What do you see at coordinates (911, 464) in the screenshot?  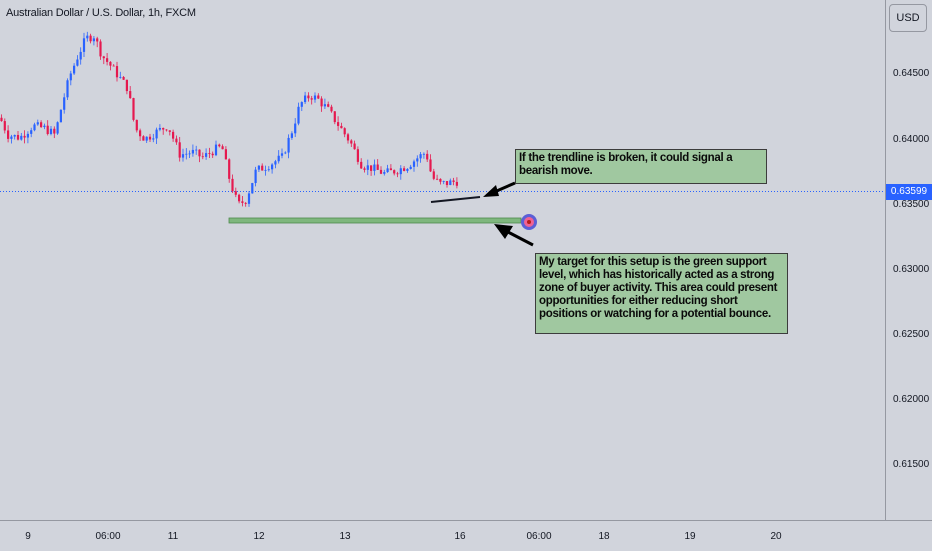 I see `price-tick: 0.61500` at bounding box center [911, 464].